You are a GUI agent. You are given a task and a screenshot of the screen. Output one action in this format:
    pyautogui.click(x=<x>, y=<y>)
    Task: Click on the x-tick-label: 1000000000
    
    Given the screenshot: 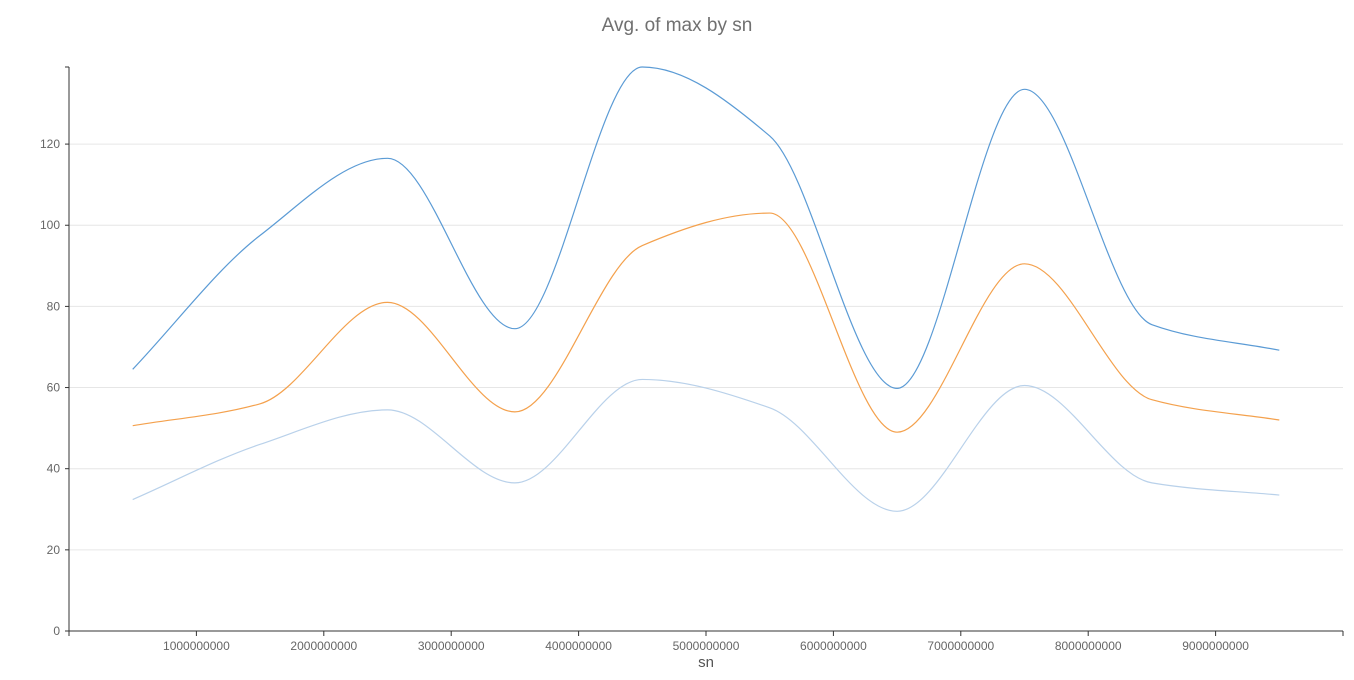 What is the action you would take?
    pyautogui.click(x=196, y=646)
    